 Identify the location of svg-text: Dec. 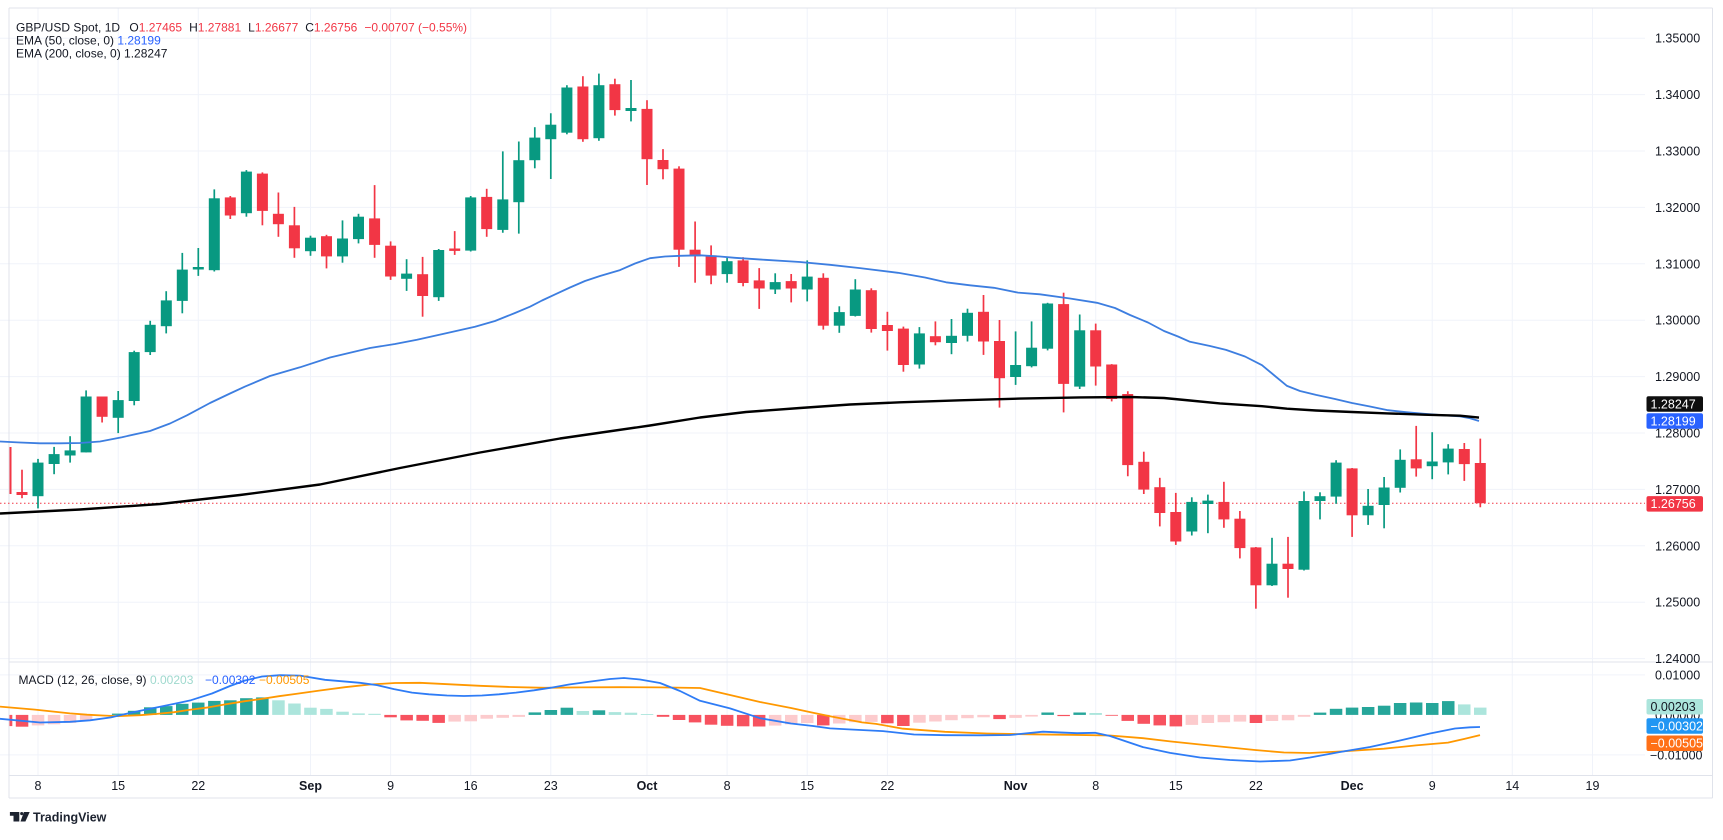
(1352, 786).